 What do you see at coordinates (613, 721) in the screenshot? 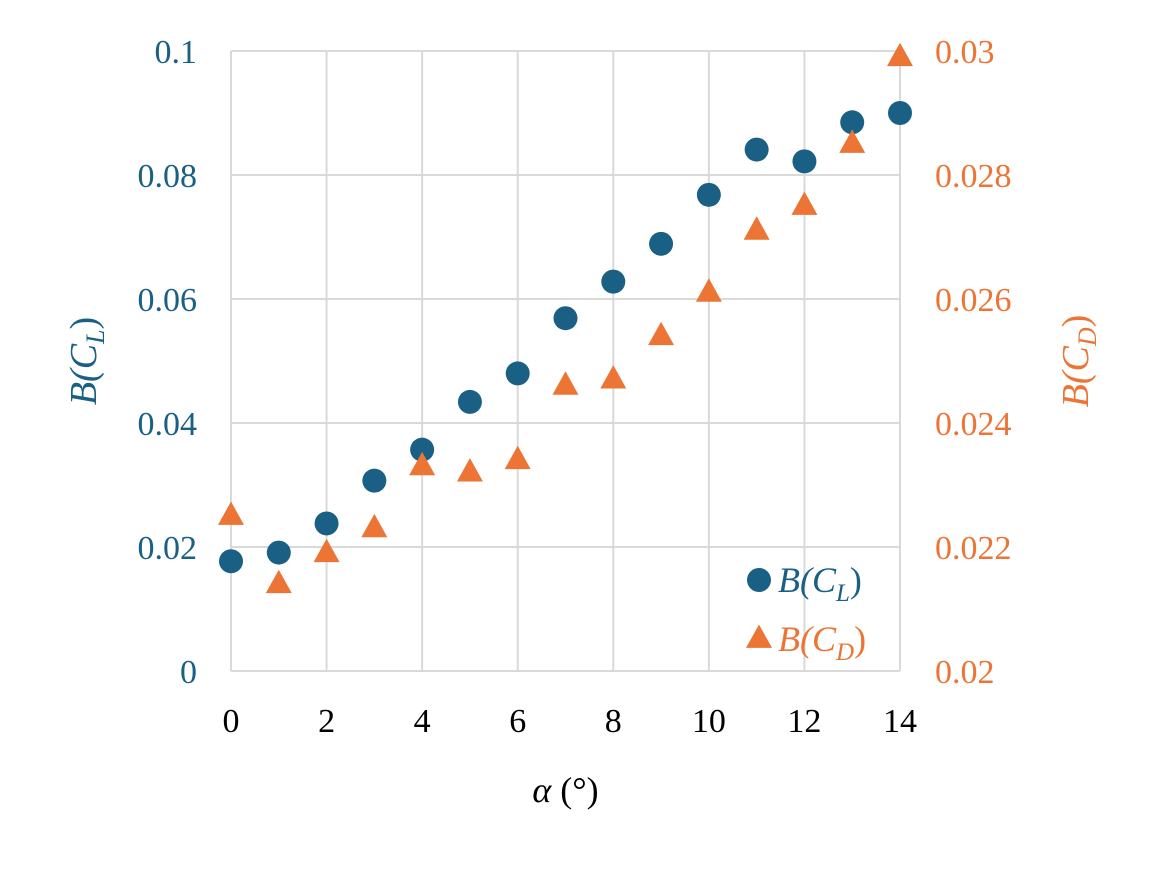
I see `x-tick-label: 8` at bounding box center [613, 721].